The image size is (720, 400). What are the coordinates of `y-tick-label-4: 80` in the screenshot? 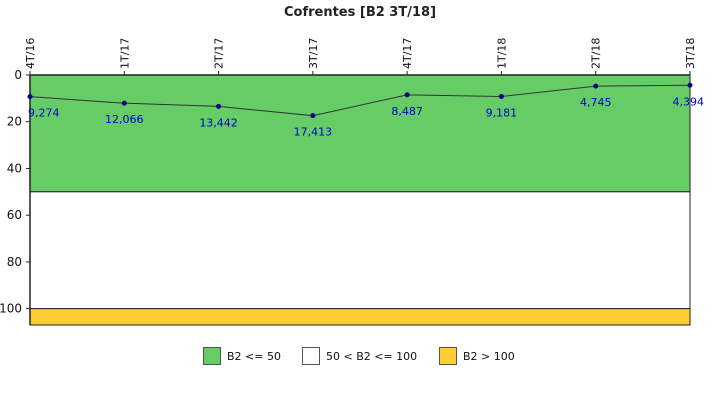 It's located at (14, 262).